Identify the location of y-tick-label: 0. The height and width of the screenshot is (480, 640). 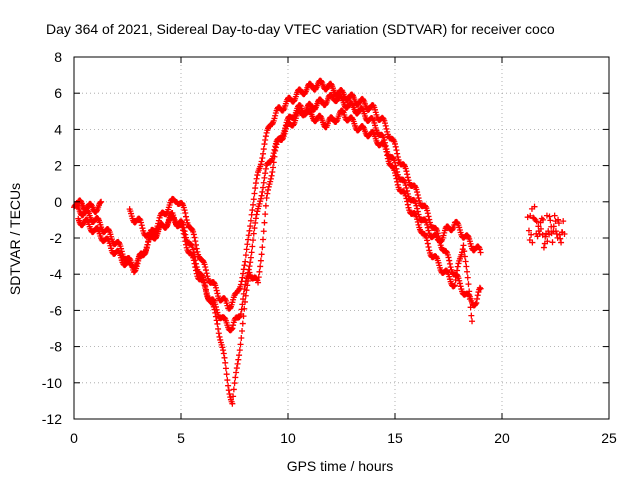
(58, 202).